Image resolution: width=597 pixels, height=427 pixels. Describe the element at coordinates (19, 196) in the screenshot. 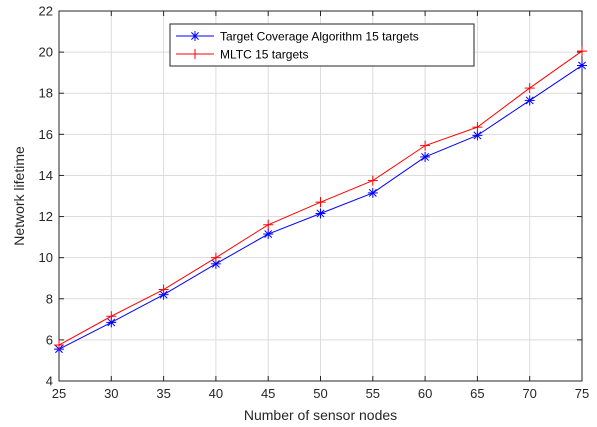

I see `y-axis-label: Network lifetime` at that location.